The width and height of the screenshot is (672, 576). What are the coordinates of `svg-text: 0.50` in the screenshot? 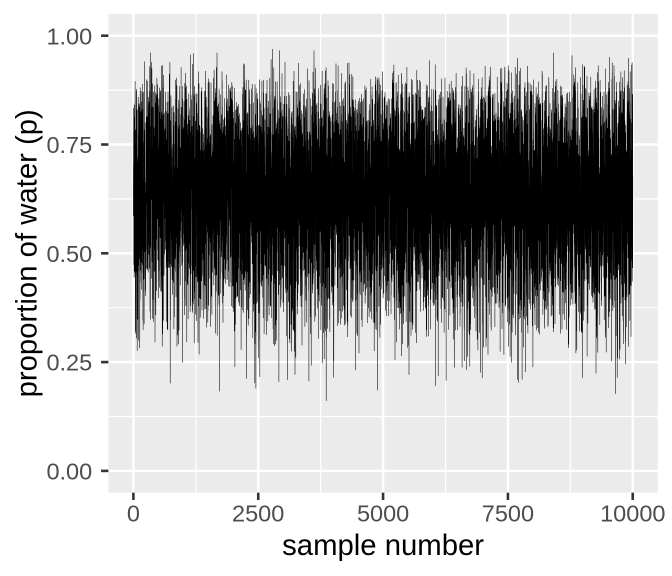 It's located at (69, 254).